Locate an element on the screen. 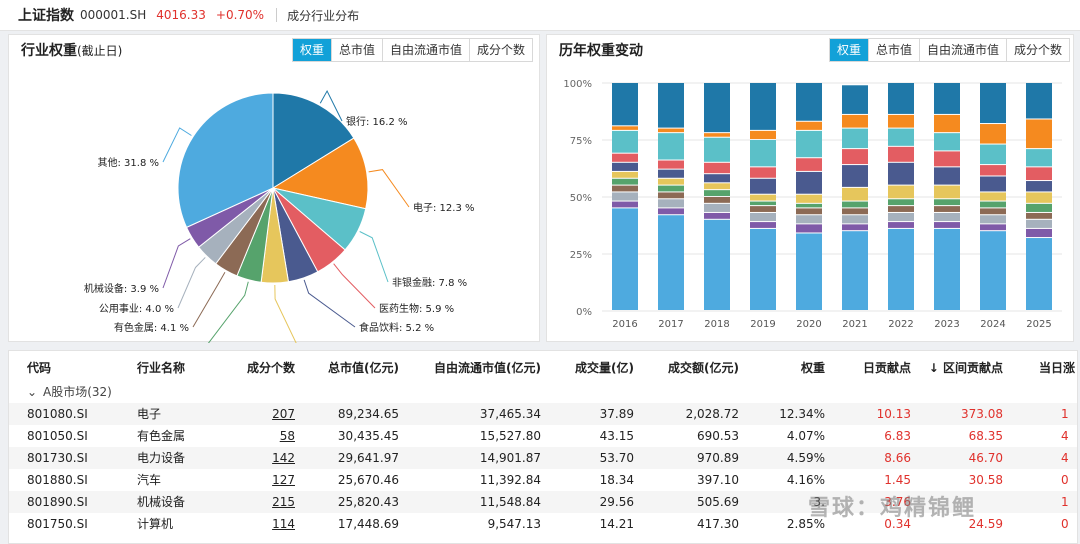 The image size is (1080, 544). col-volume: 成交量(亿) is located at coordinates (604, 368).